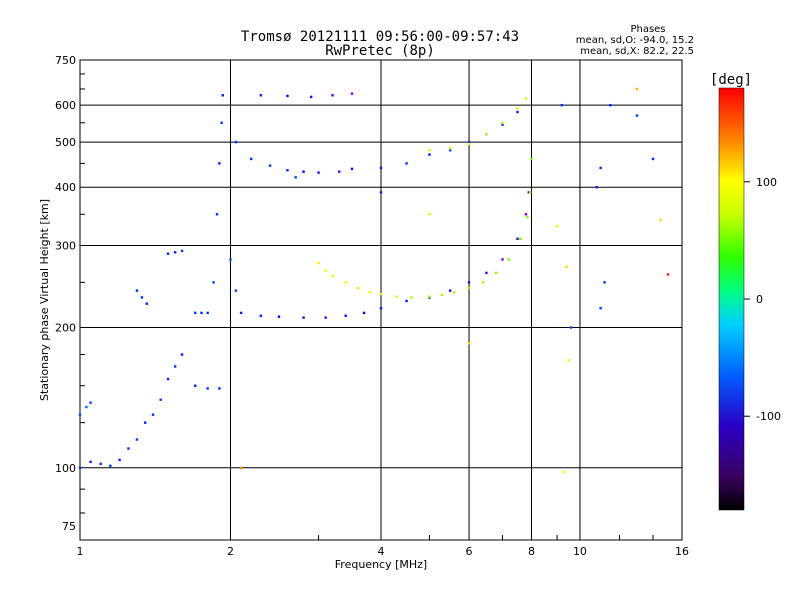 Image resolution: width=800 pixels, height=600 pixels. What do you see at coordinates (635, 40) in the screenshot?
I see `stats-line-o: mean, sd,O: -94.0, 15.2` at bounding box center [635, 40].